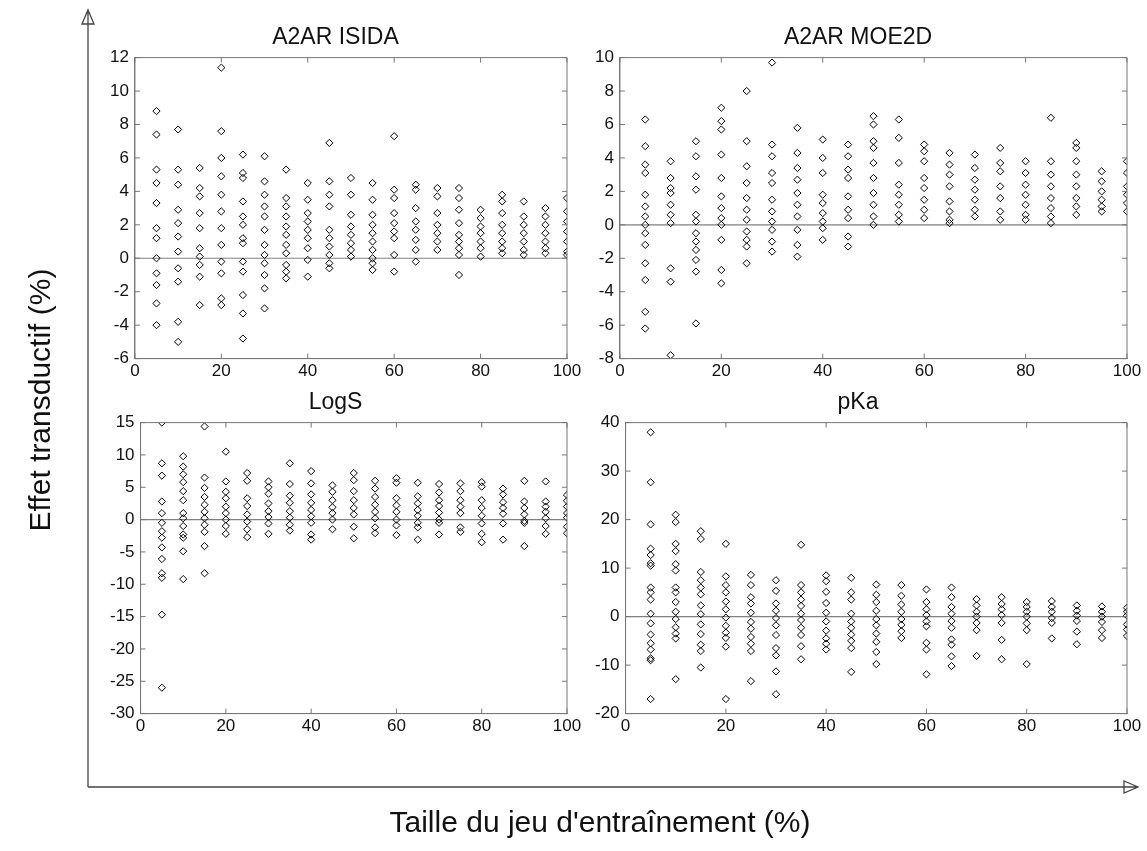  Describe the element at coordinates (858, 401) in the screenshot. I see `chart-title: pKa` at that location.